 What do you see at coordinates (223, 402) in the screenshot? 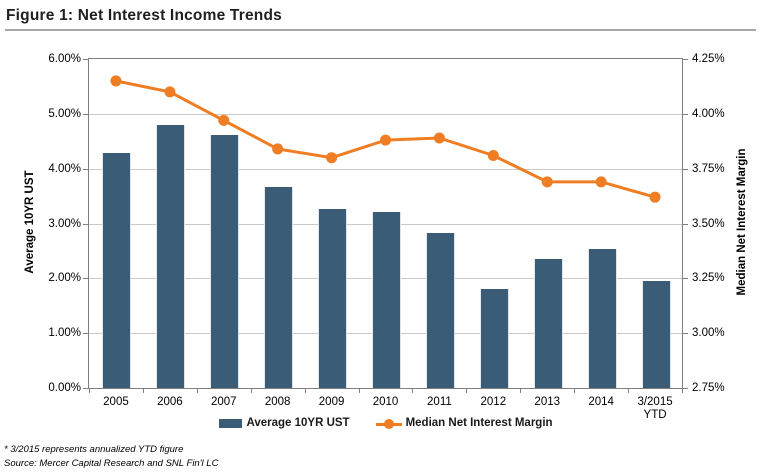
I see `x-label-2007: 2007` at bounding box center [223, 402].